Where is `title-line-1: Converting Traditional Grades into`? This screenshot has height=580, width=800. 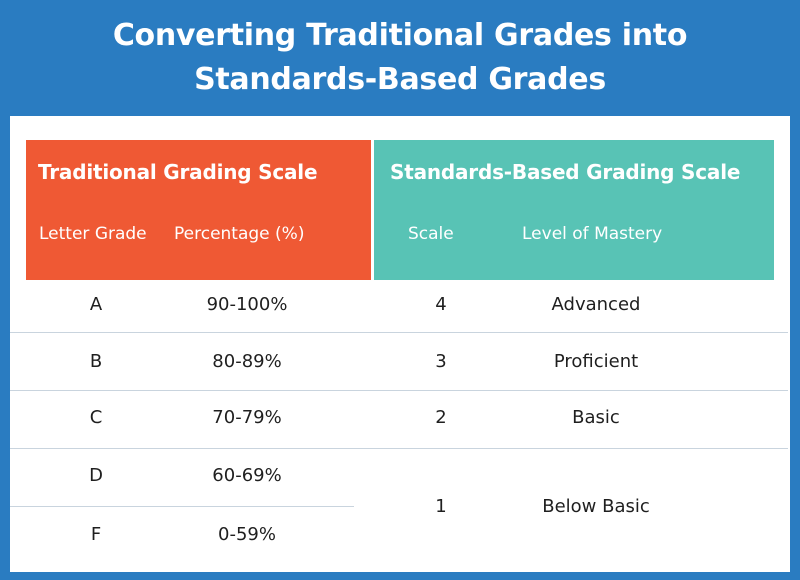 title-line-1: Converting Traditional Grades into is located at coordinates (400, 35).